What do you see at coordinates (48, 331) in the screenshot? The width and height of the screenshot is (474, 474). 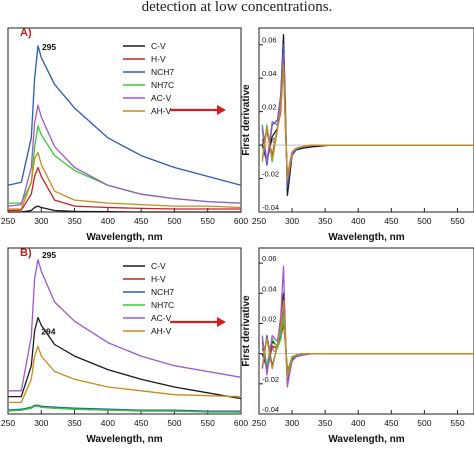 I see `peak-label: 294` at bounding box center [48, 331].